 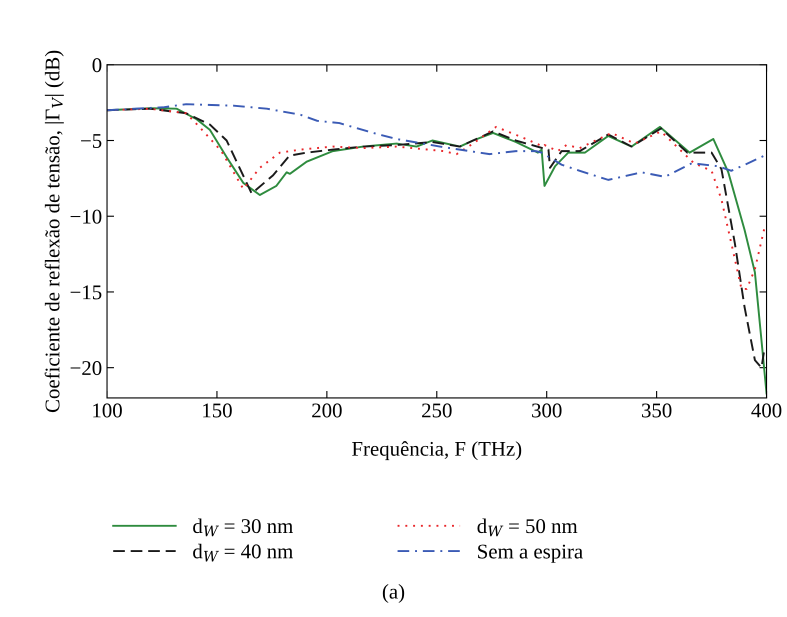 What do you see at coordinates (86, 217) in the screenshot?
I see `y-tick-label: −10` at bounding box center [86, 217].